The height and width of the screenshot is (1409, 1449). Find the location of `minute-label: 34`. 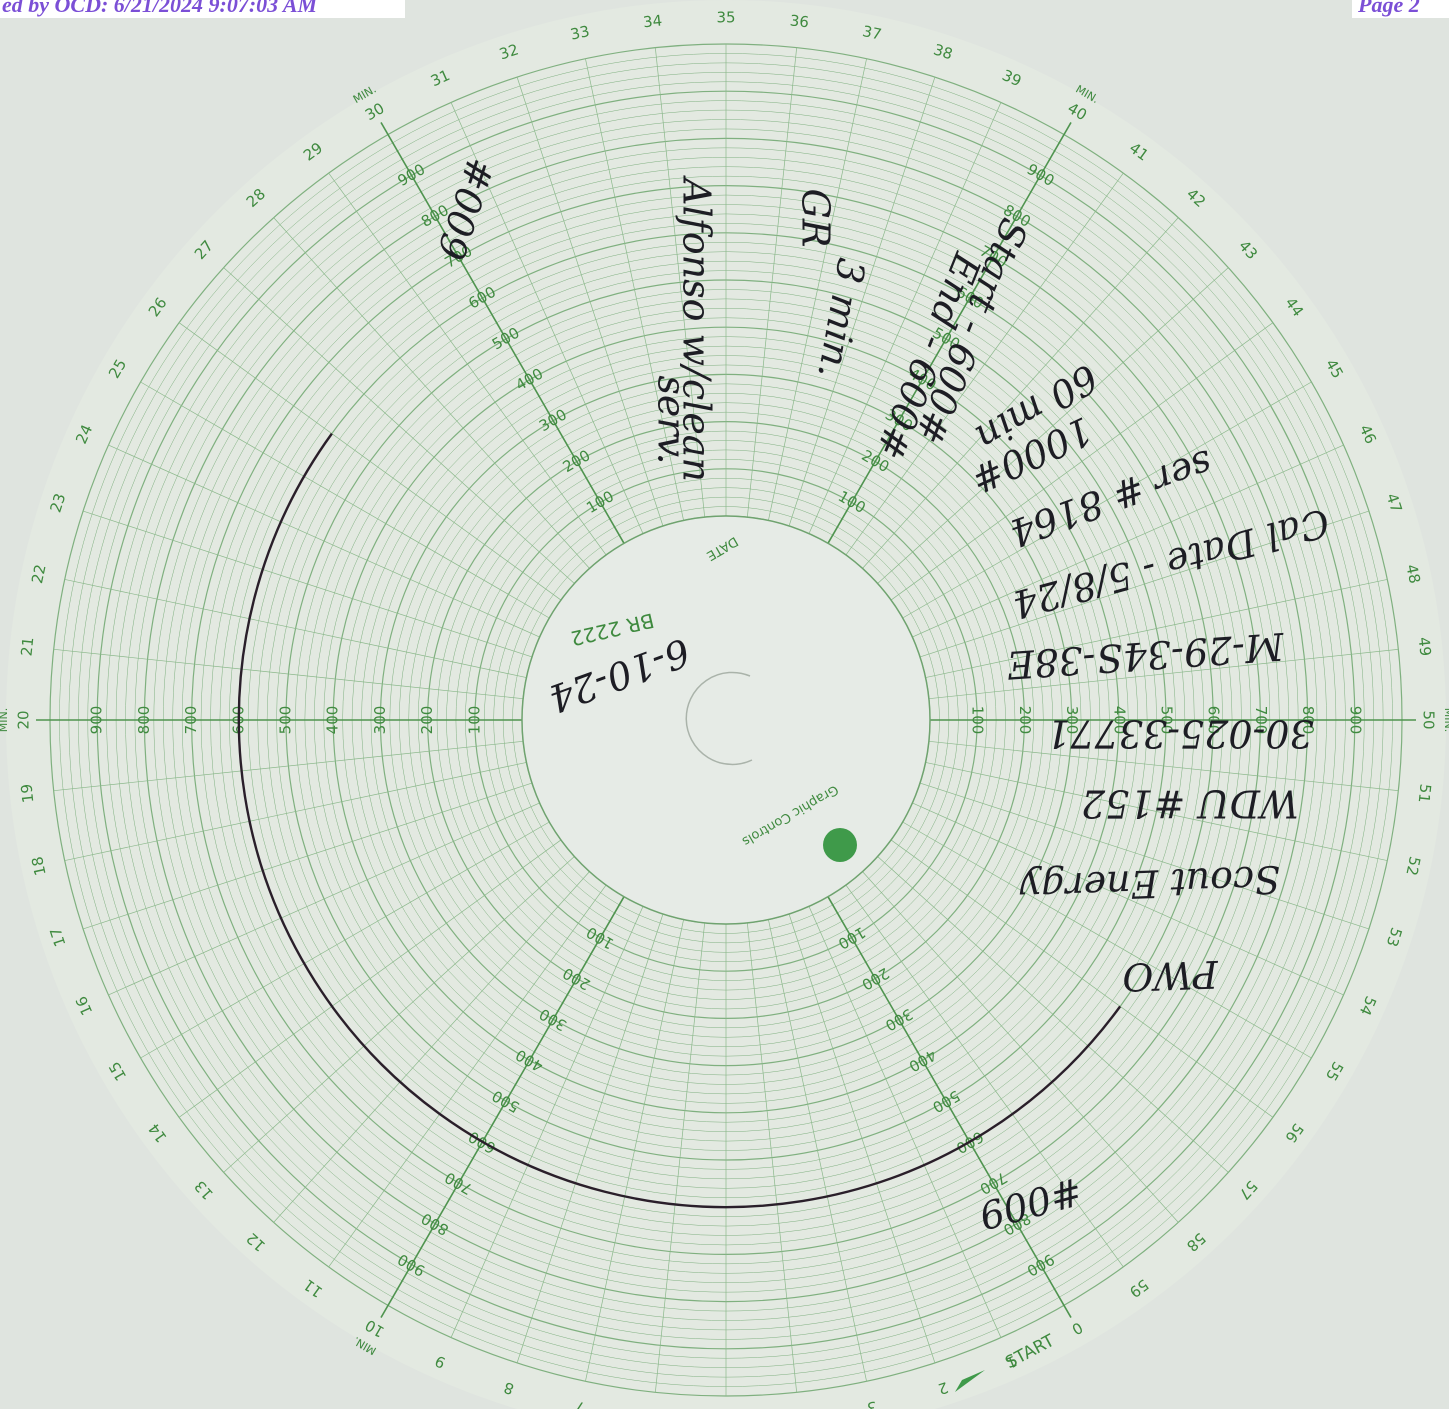

minute-label: 34 is located at coordinates (652, 21).